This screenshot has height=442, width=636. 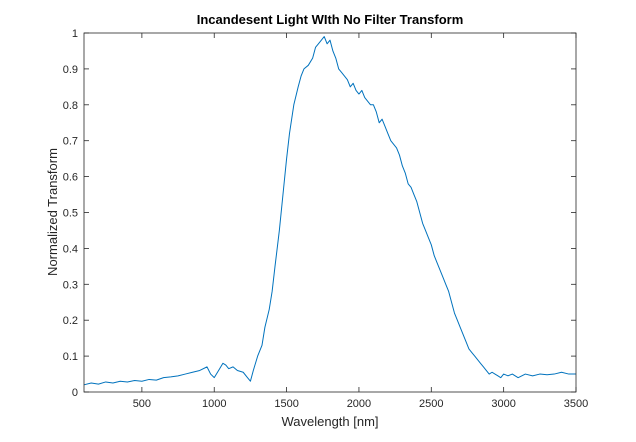 What do you see at coordinates (142, 404) in the screenshot?
I see `x-tick-label: 500` at bounding box center [142, 404].